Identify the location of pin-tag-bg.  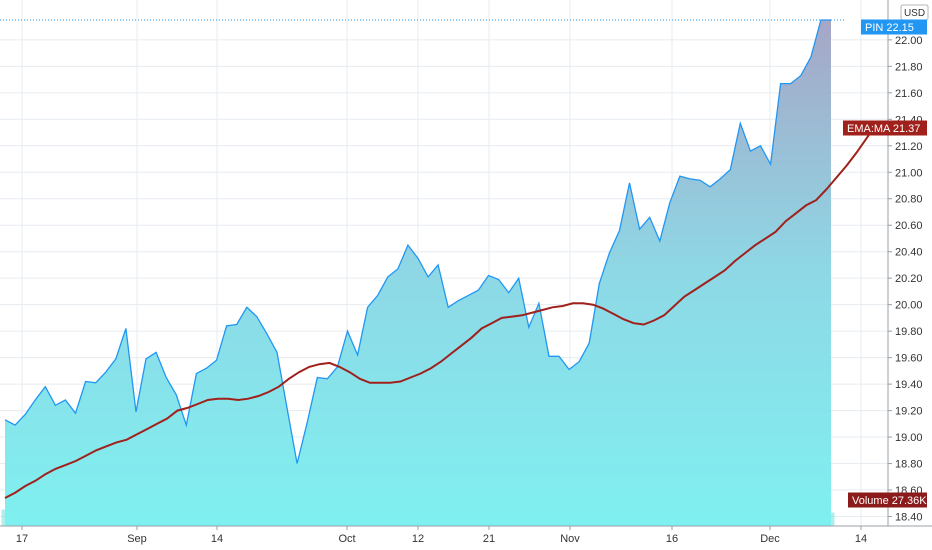
(894, 27).